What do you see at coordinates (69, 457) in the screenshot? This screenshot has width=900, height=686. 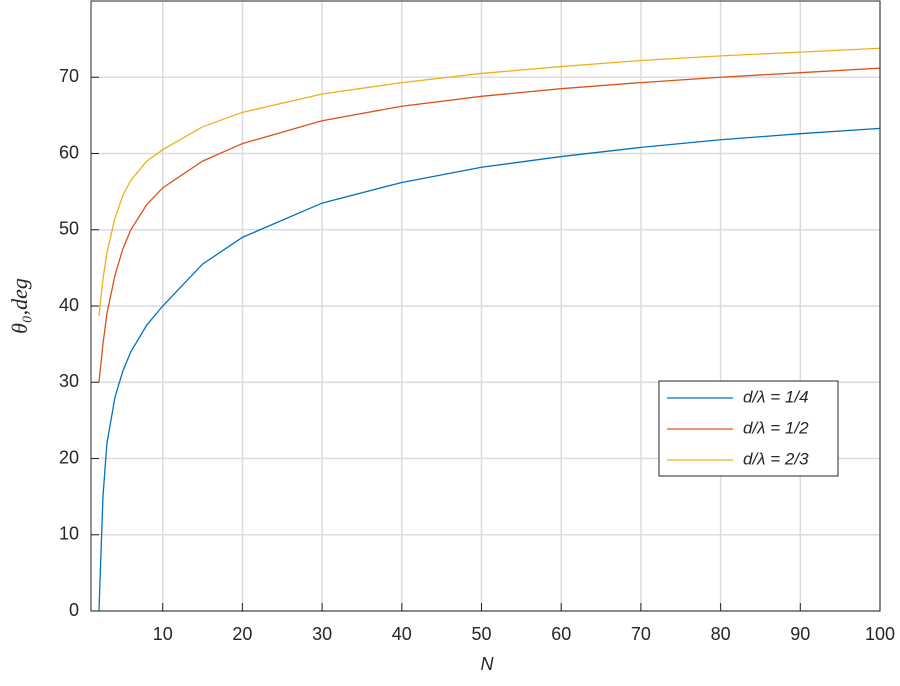 I see `y-tick-label: 20` at bounding box center [69, 457].